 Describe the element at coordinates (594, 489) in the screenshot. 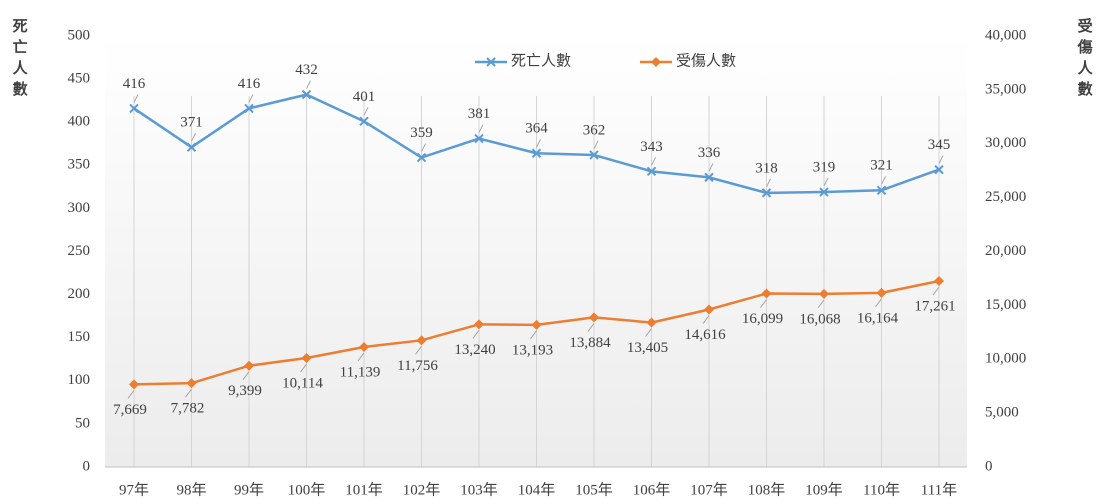

I see `x-tick-label: 105年` at that location.